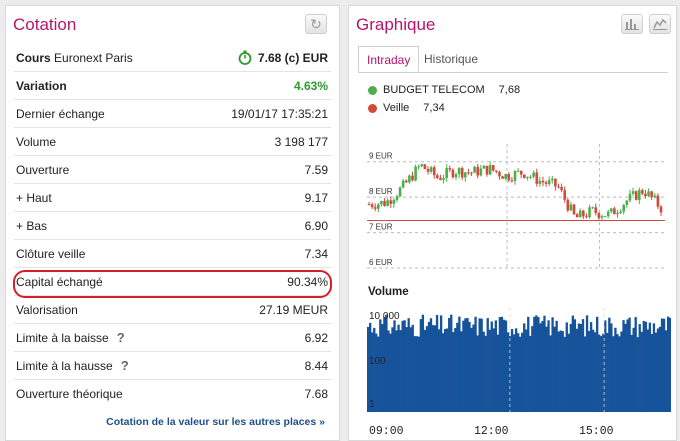  Describe the element at coordinates (389, 59) in the screenshot. I see `tab-intraday: Intraday` at that location.